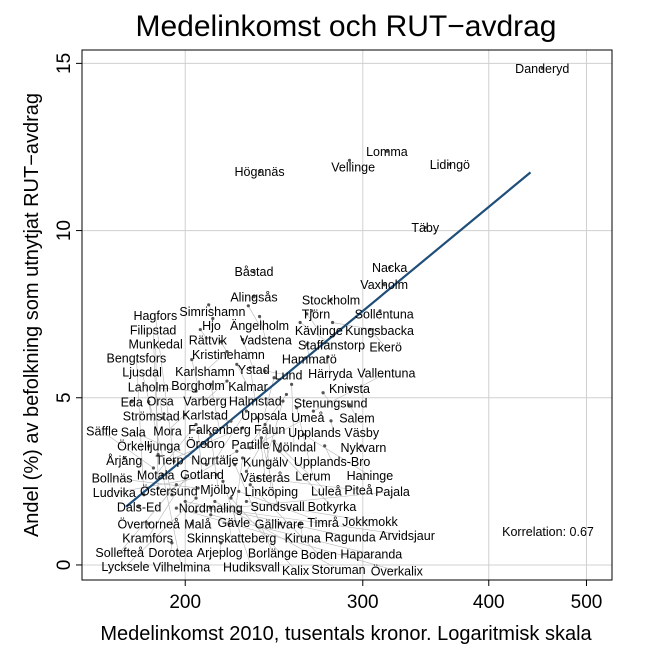 The image size is (655, 656). What do you see at coordinates (548, 532) in the screenshot?
I see `correlation-annotation: Korrelation: 0.67` at bounding box center [548, 532].